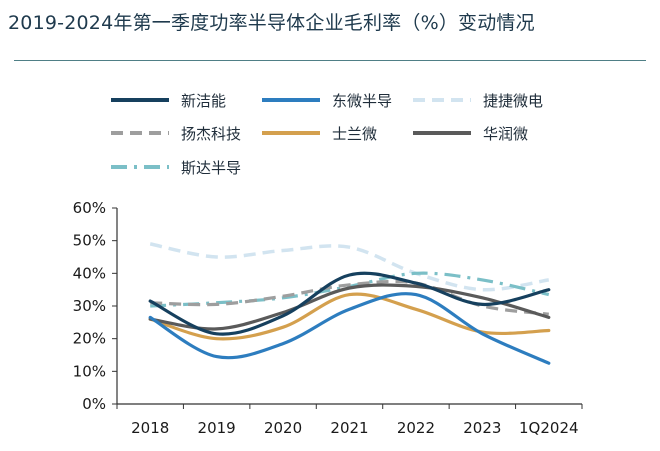 This screenshot has width=660, height=451. What do you see at coordinates (94, 404) in the screenshot?
I see `y-tick-label: 0%` at bounding box center [94, 404].